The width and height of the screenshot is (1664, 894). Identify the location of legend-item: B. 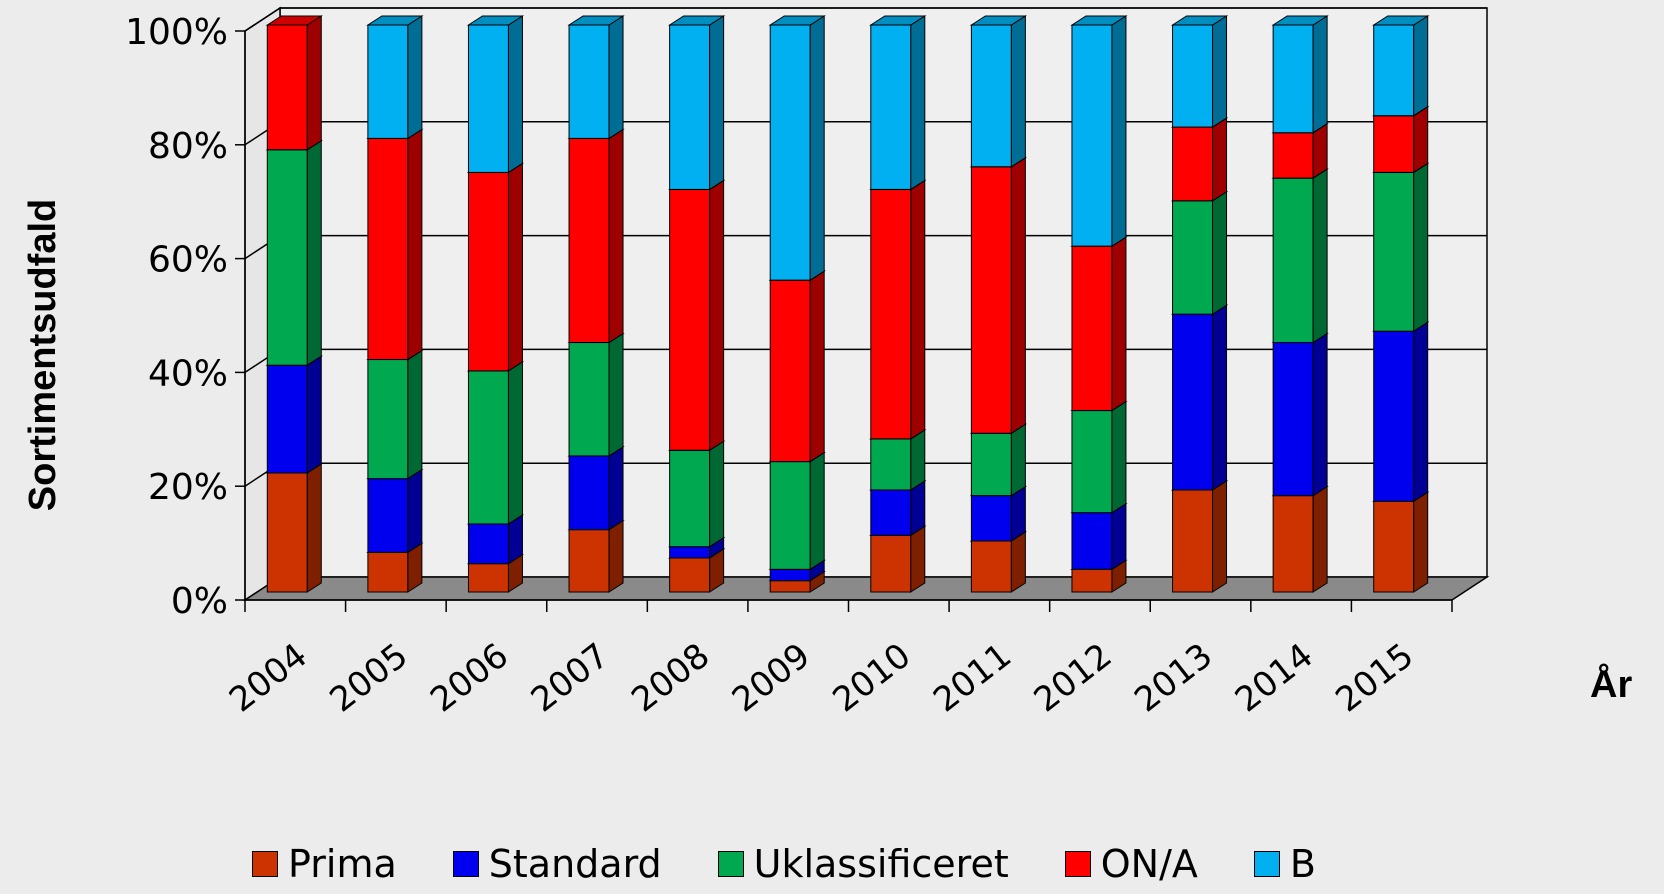
(1284, 864).